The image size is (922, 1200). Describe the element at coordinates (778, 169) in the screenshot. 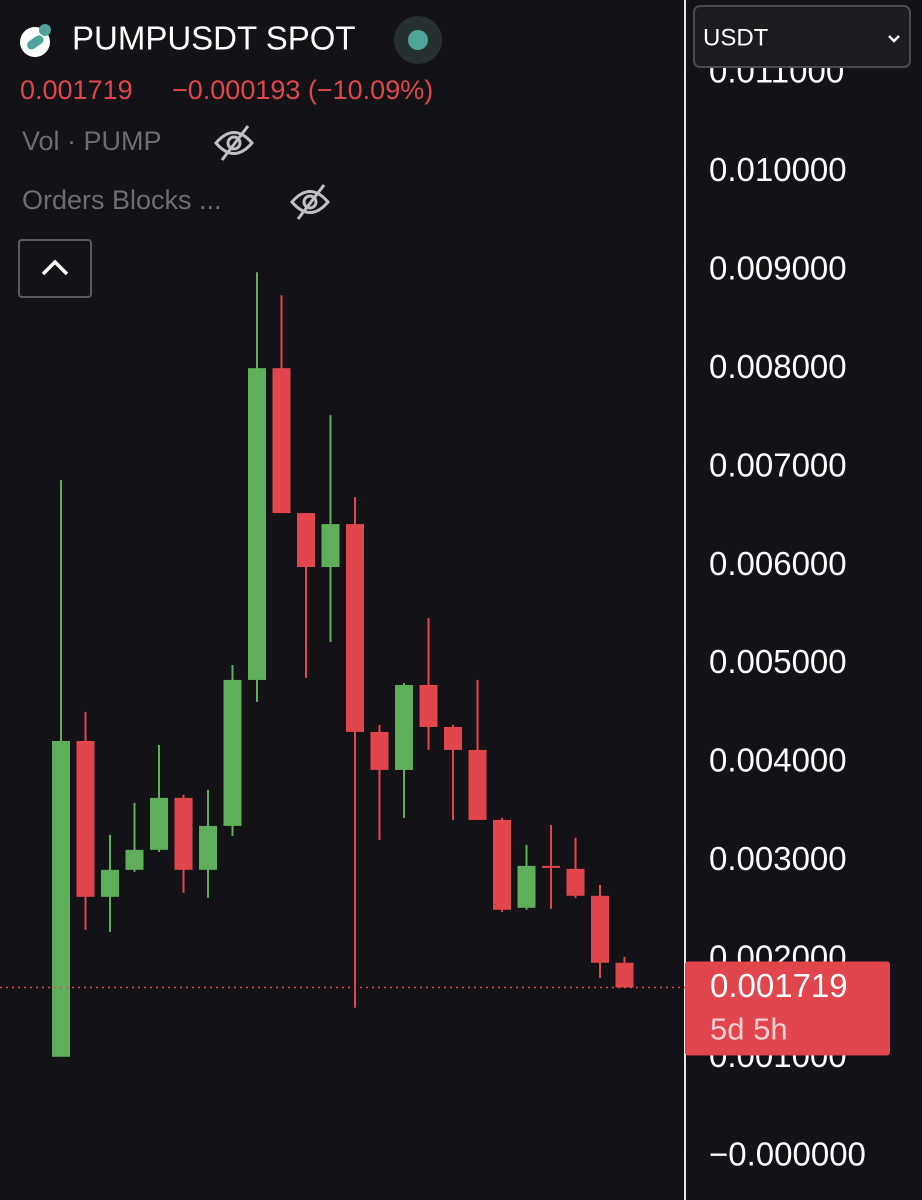

I see `y-tick-label: 0.010000` at that location.